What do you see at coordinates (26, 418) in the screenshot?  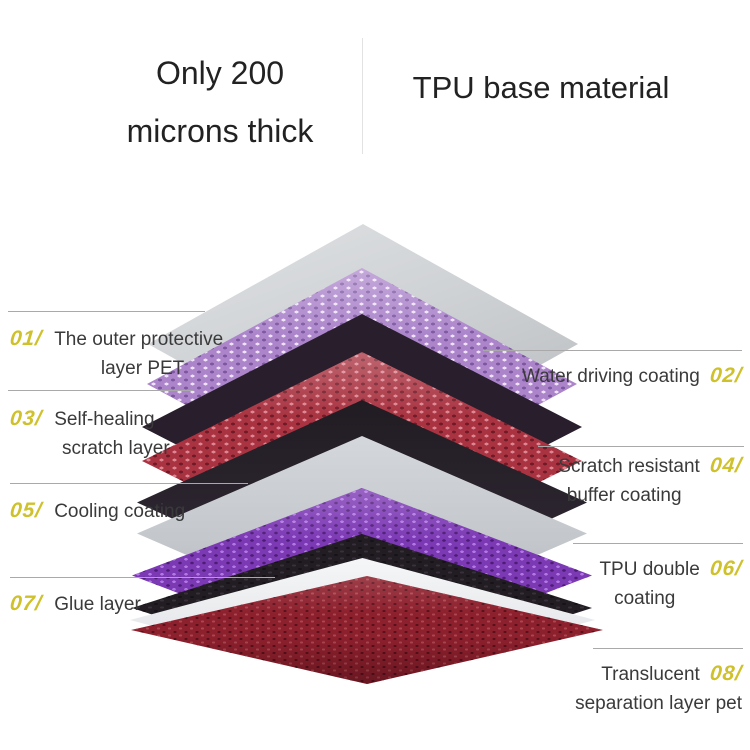 I see `callout-03-number: 03/` at bounding box center [26, 418].